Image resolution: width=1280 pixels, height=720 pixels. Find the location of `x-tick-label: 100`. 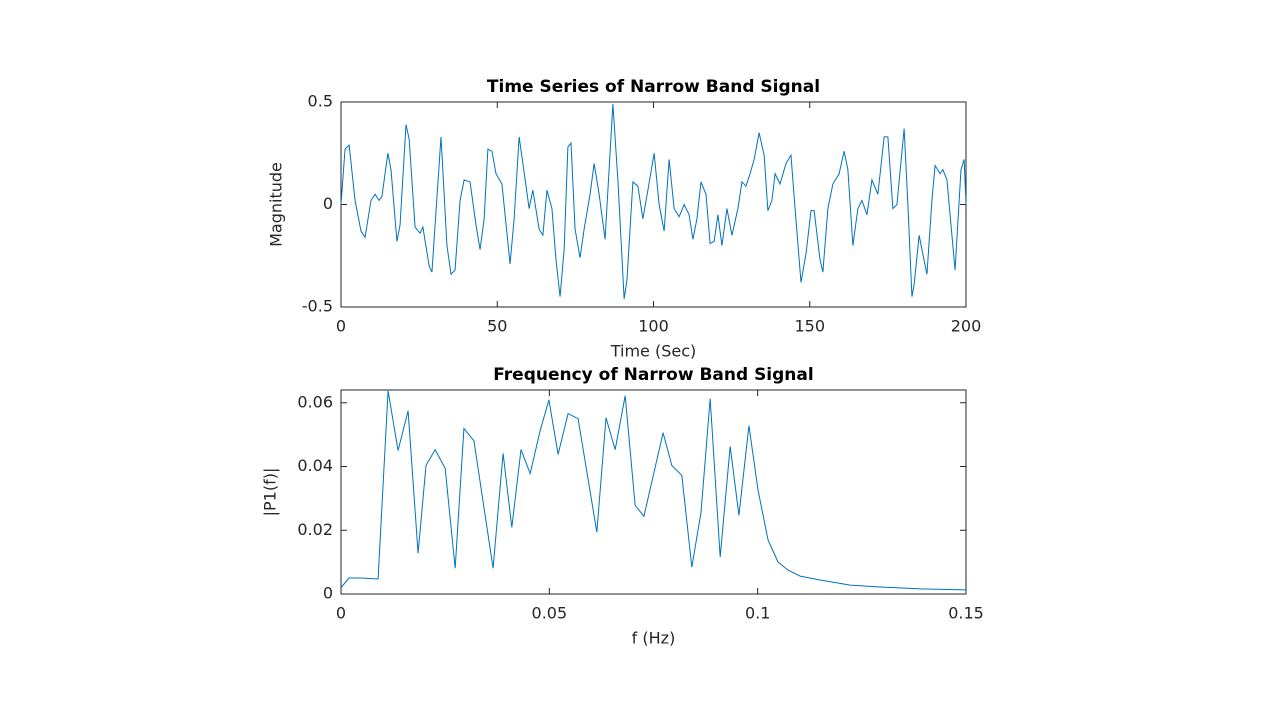

x-tick-label: 100 is located at coordinates (653, 326).